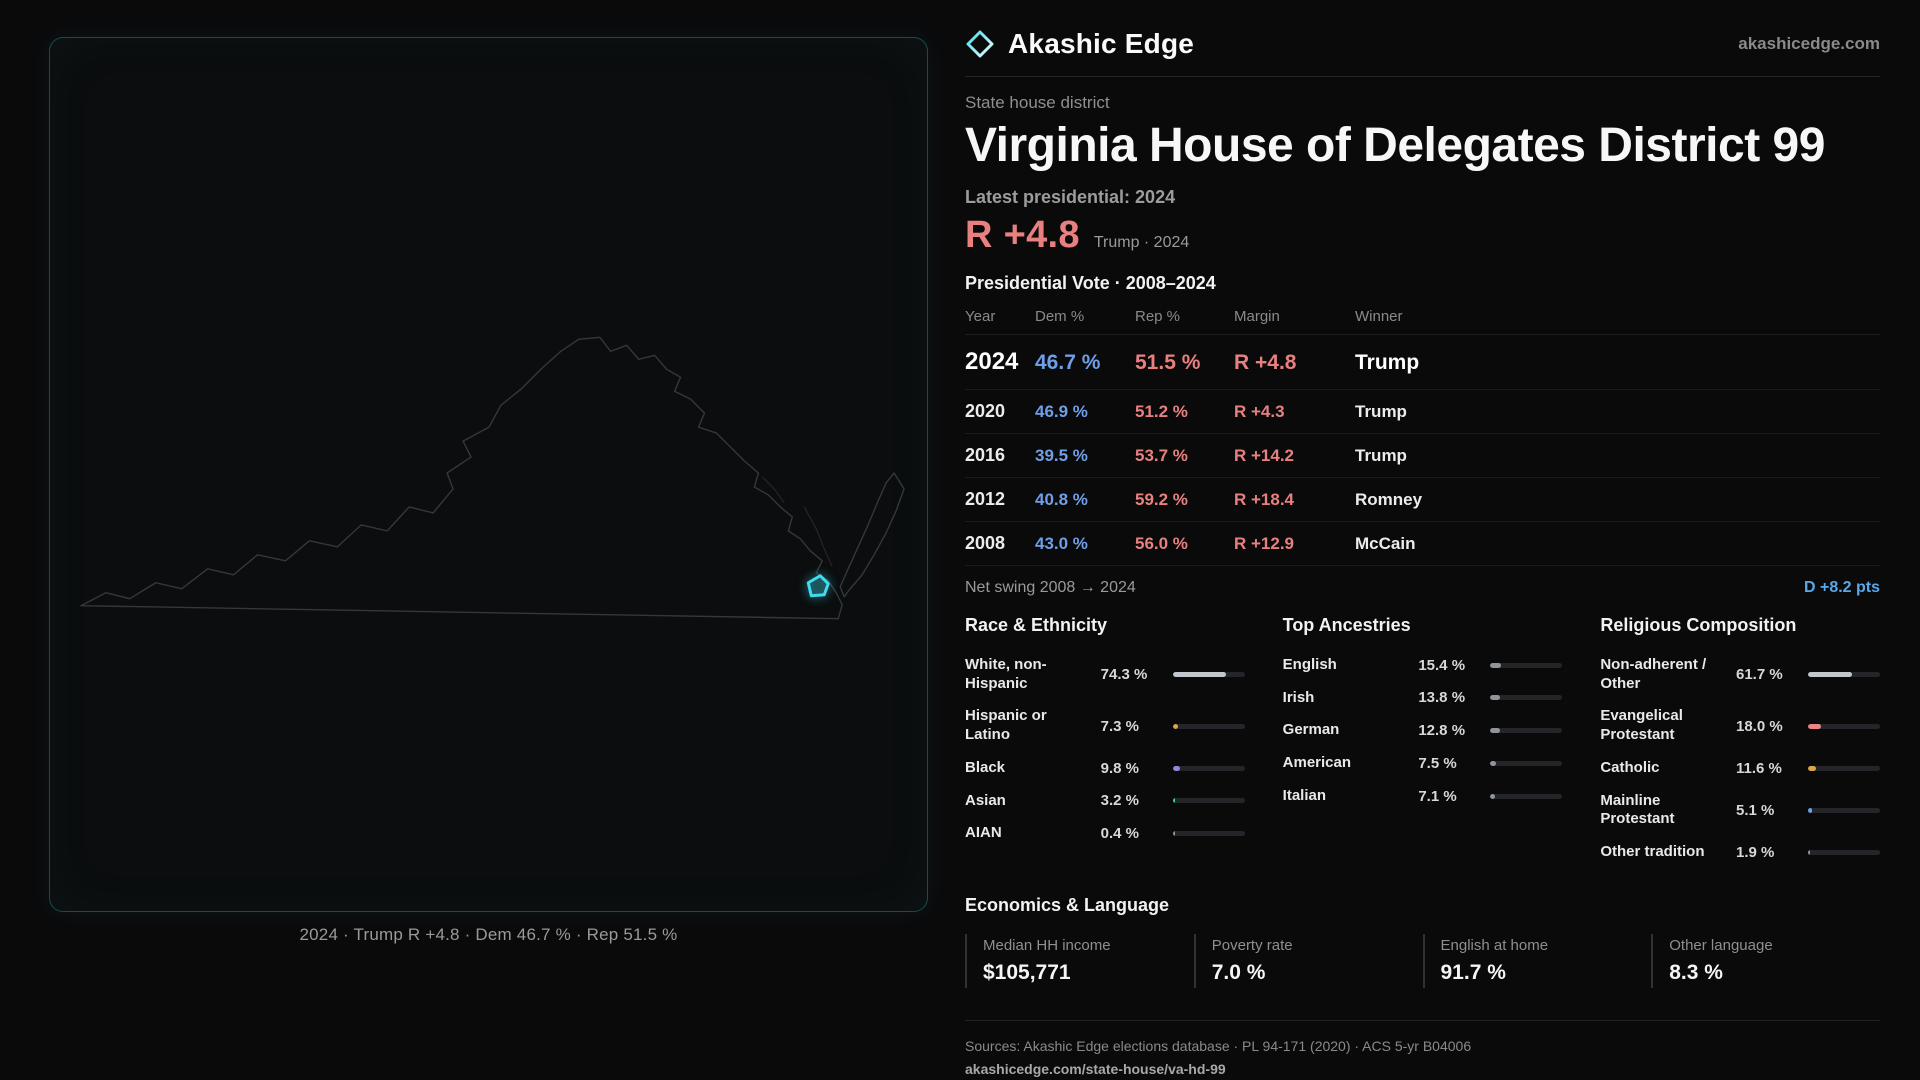 This screenshot has width=1920, height=1080. I want to click on demographic-row: Hispanic or Latino 7.3 %, so click(1105, 726).